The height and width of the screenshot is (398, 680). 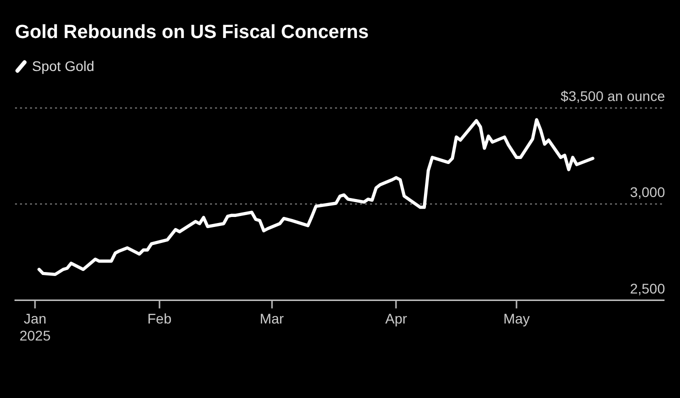 I want to click on x-tick-label: Mar, so click(x=272, y=318).